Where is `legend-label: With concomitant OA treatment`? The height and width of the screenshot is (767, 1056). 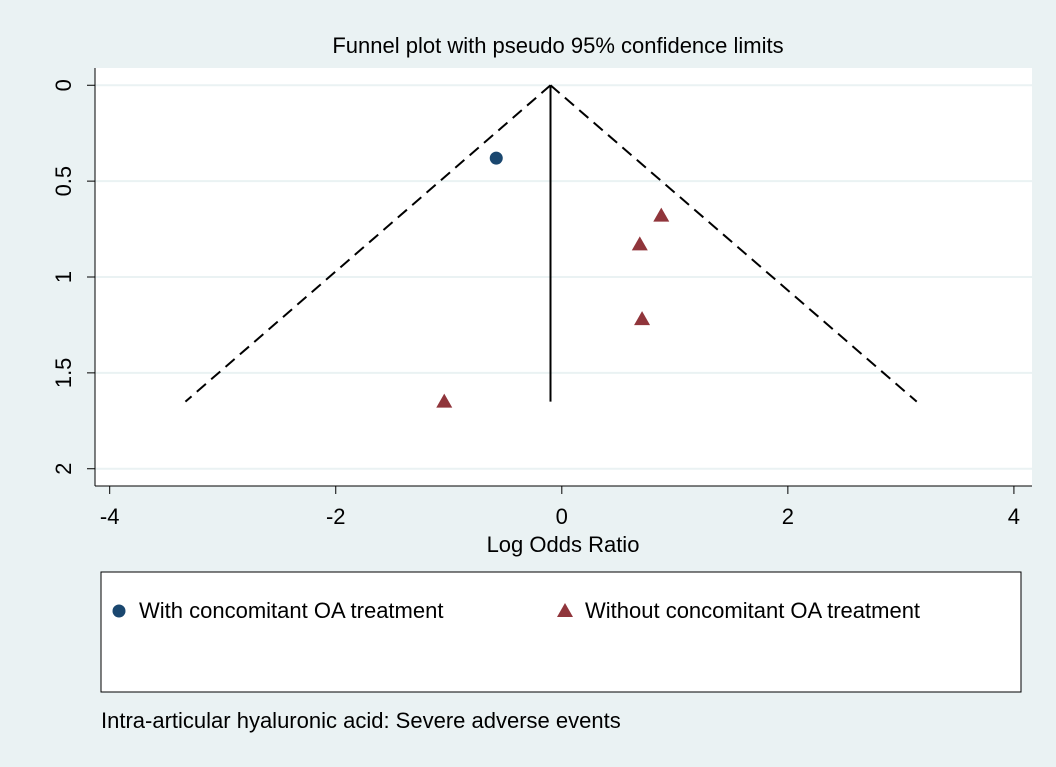 legend-label: With concomitant OA treatment is located at coordinates (291, 610).